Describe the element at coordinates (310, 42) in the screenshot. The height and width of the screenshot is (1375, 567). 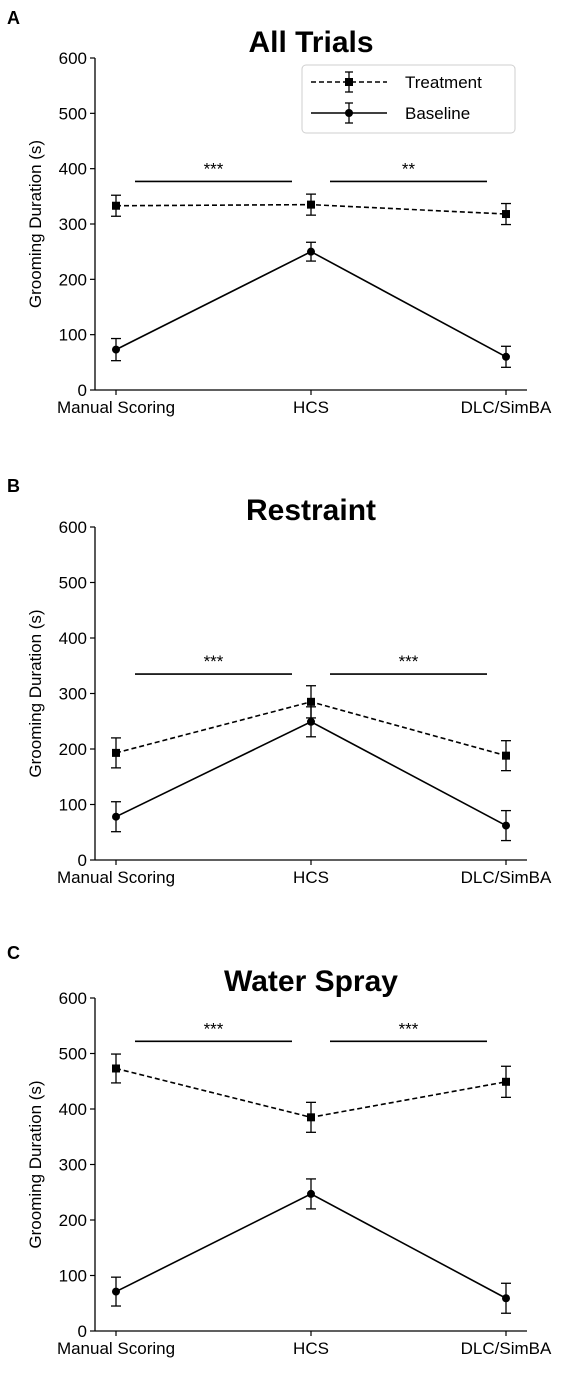
I see `chart-title: All Trials` at that location.